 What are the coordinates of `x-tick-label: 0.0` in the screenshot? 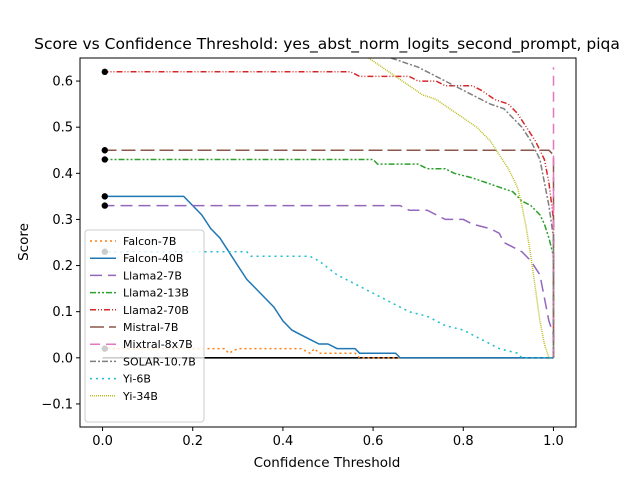 It's located at (102, 441).